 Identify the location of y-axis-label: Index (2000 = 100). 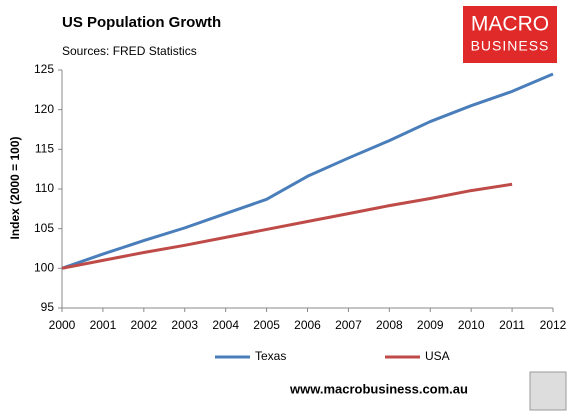
(15, 187).